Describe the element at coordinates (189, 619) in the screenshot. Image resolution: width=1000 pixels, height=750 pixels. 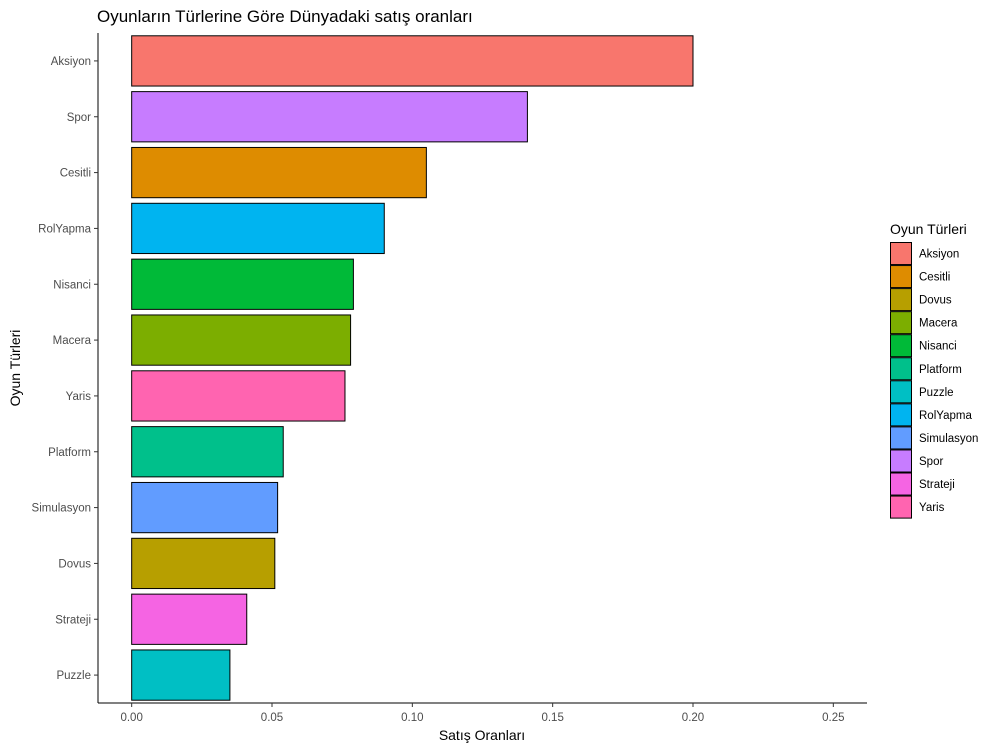
I see `bar-strateji` at that location.